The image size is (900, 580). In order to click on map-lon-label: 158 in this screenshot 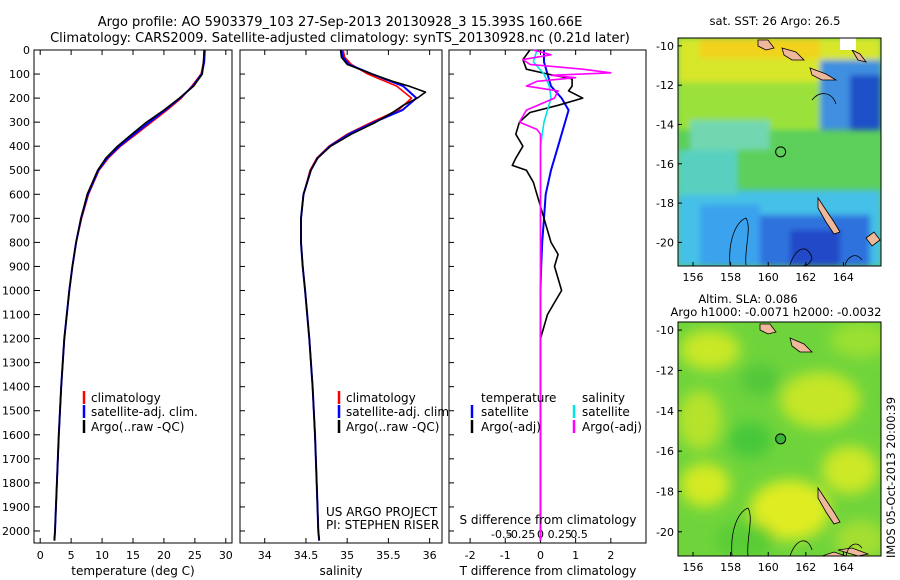, I will do `click(730, 277)`.